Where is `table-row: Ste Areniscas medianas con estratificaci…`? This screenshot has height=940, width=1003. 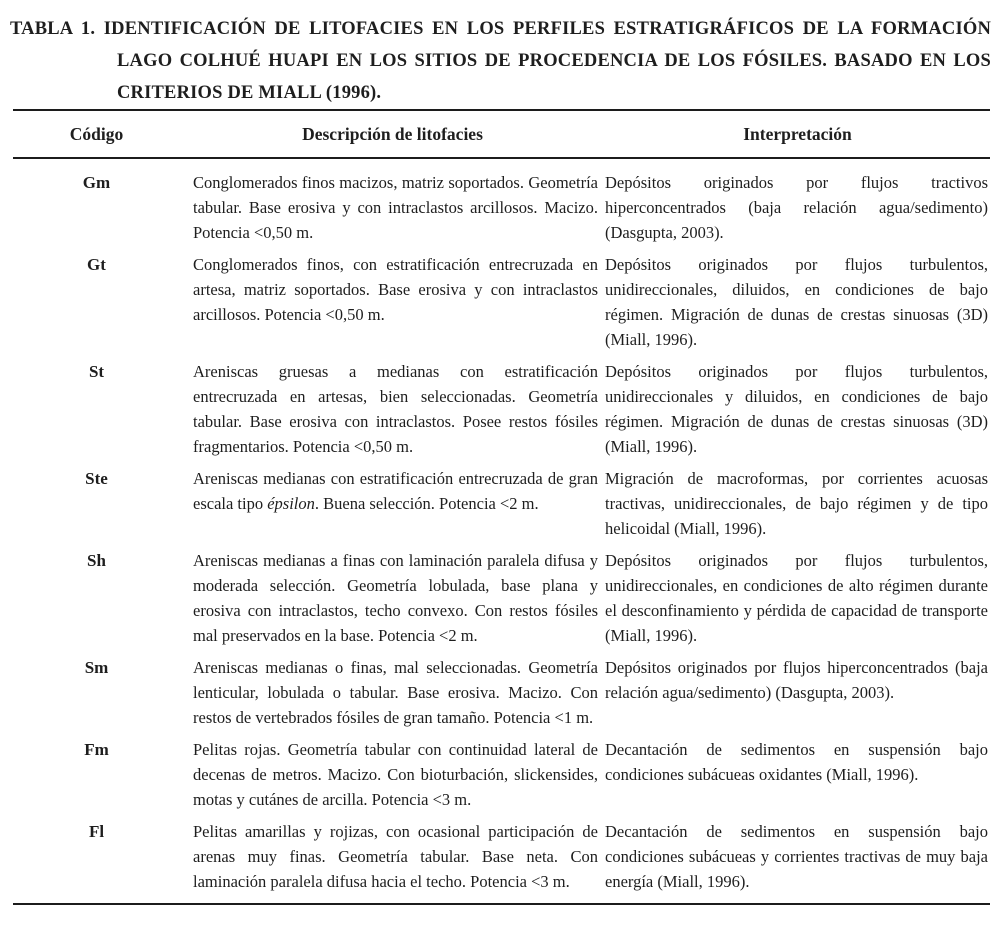 table-row: Ste Areniscas medianas con estratificaci… is located at coordinates (501, 500).